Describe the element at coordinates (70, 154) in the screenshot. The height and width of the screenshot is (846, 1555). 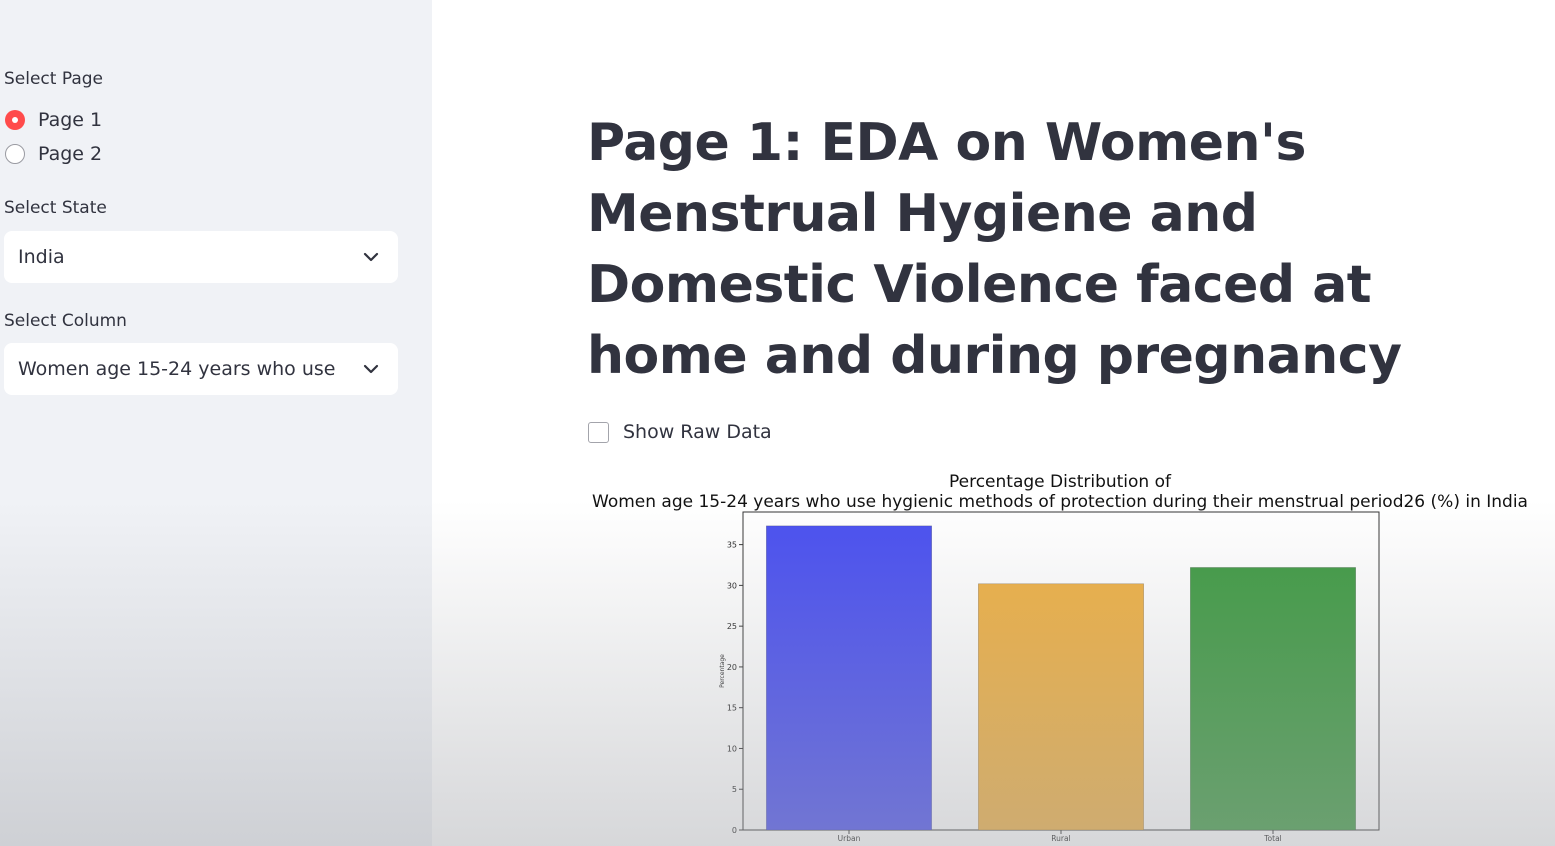
I see `radio-page-2-label: Page 2` at that location.